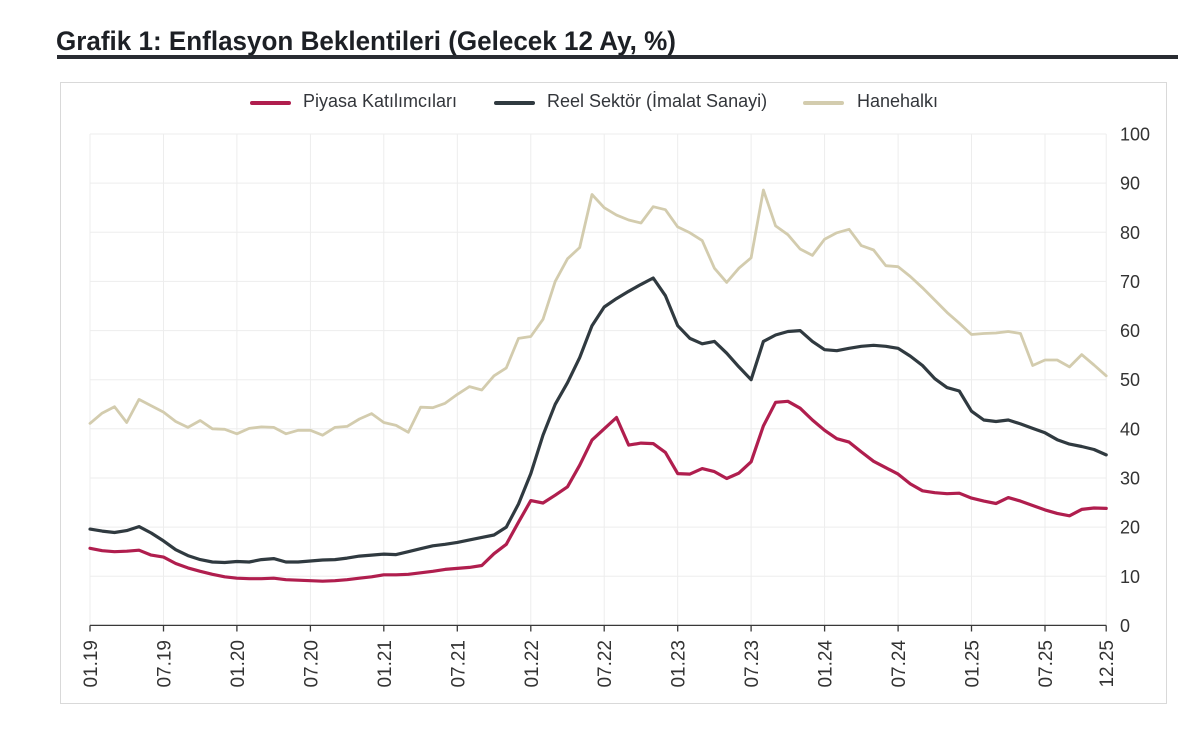  Describe the element at coordinates (1135, 135) in the screenshot. I see `svg-text: 100` at that location.